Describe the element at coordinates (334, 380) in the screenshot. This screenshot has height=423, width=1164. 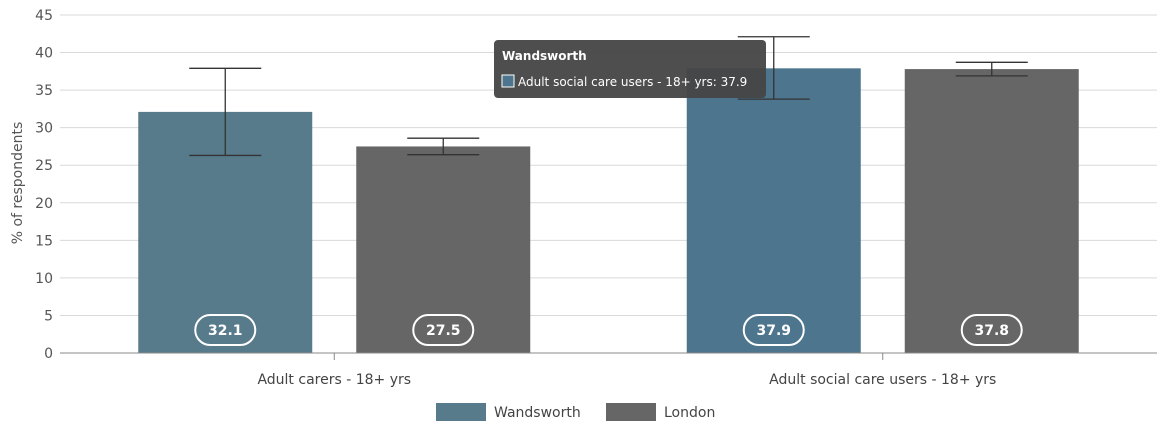
I see `x-tick-label: Adult carers - 18+ yrs` at that location.